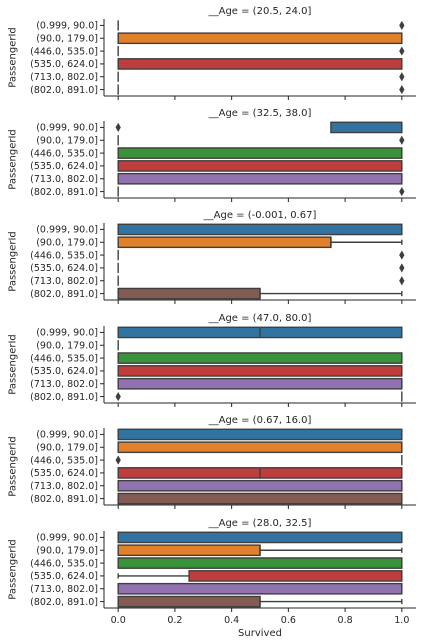 Image resolution: width=424 pixels, height=640 pixels. Describe the element at coordinates (260, 633) in the screenshot. I see `x-axis-label: Survived` at that location.